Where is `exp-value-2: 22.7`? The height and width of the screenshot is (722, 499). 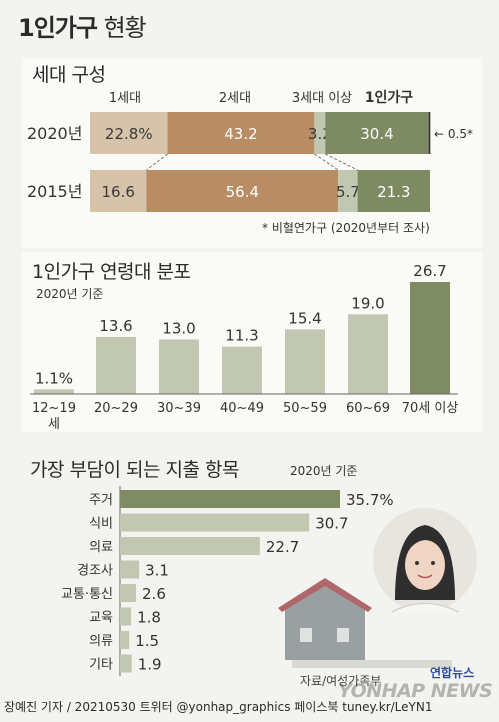
exp-value-2: 22.7 is located at coordinates (282, 547).